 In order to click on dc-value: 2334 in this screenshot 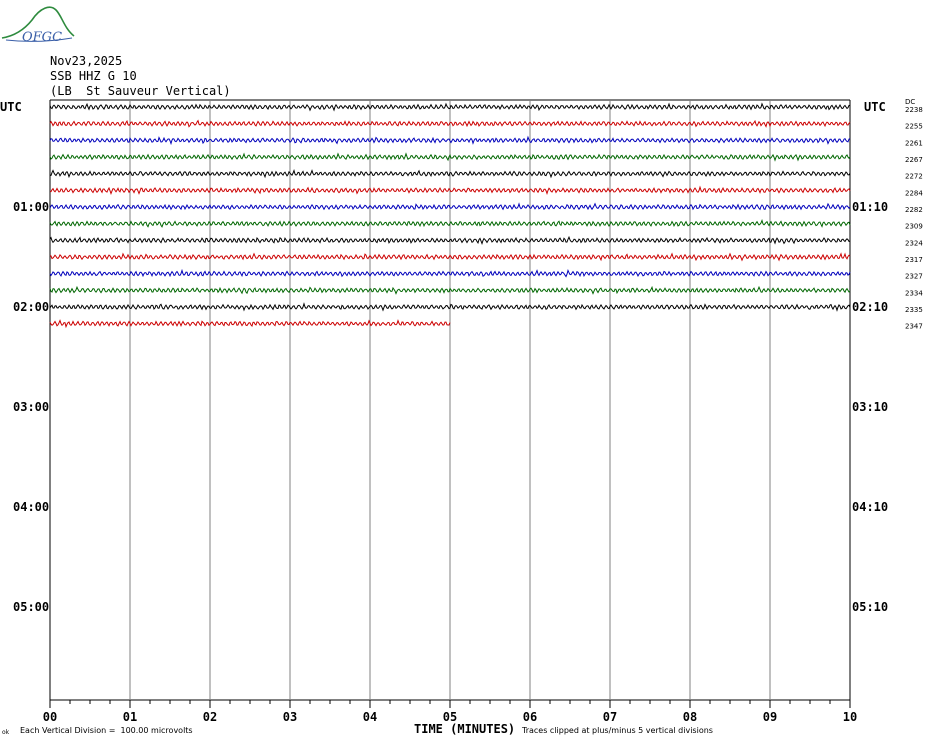, I will do `click(914, 293)`.